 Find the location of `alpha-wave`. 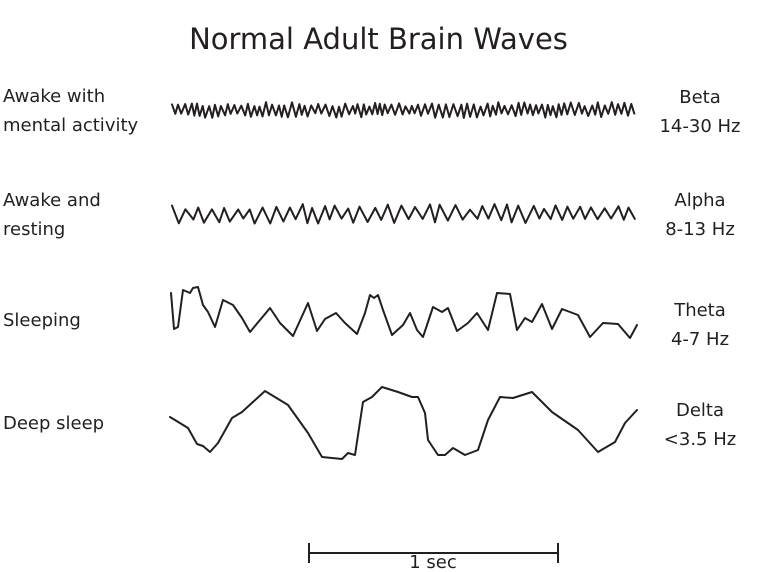

alpha-wave is located at coordinates (403, 214).